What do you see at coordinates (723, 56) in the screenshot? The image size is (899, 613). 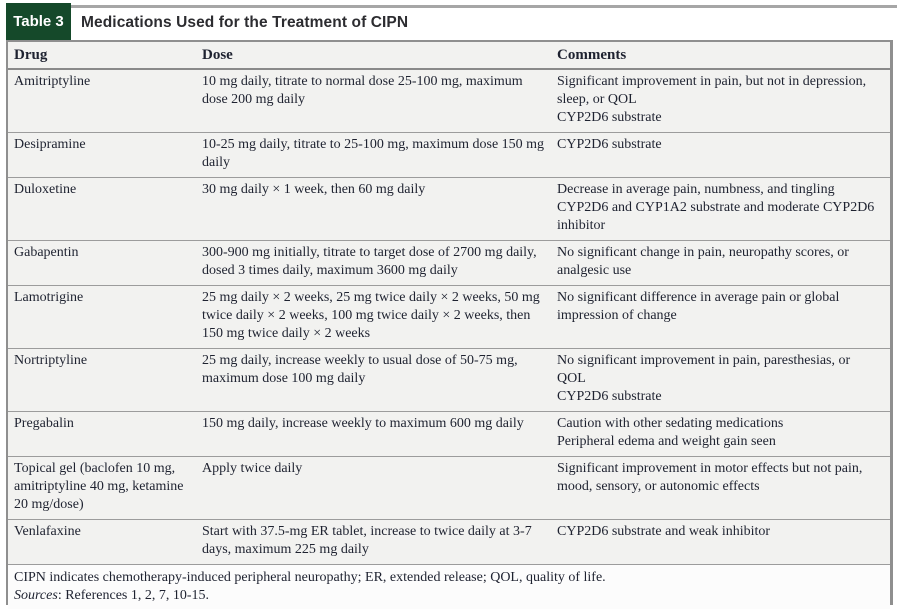 I see `column-header-comments: Comments` at bounding box center [723, 56].